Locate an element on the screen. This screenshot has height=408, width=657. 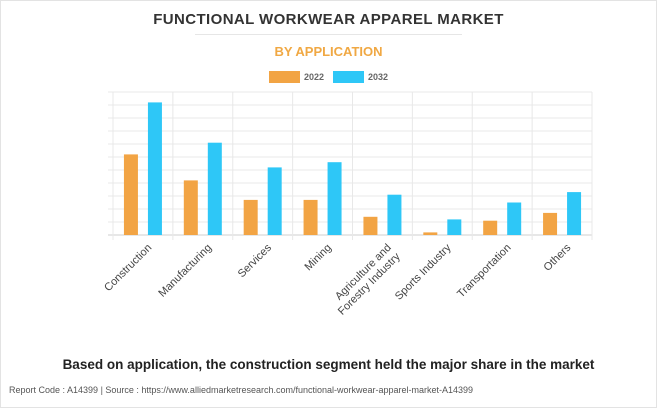
x-tick-label-line: Manufacturing is located at coordinates (185, 271).